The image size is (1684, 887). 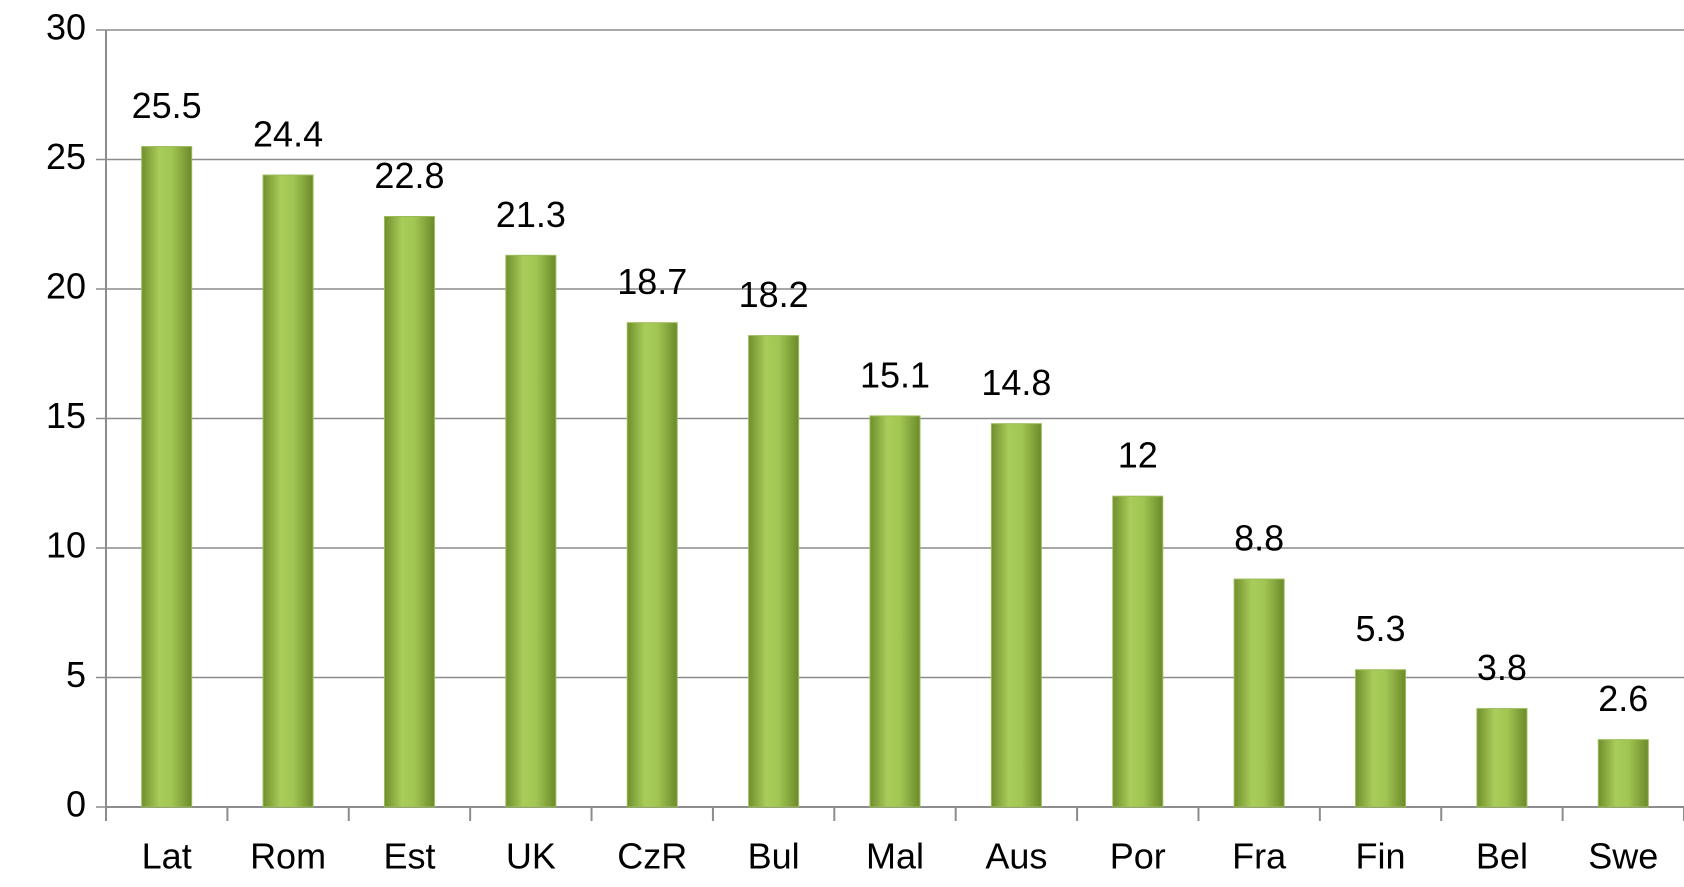 What do you see at coordinates (531, 214) in the screenshot?
I see `data-label: 21.3` at bounding box center [531, 214].